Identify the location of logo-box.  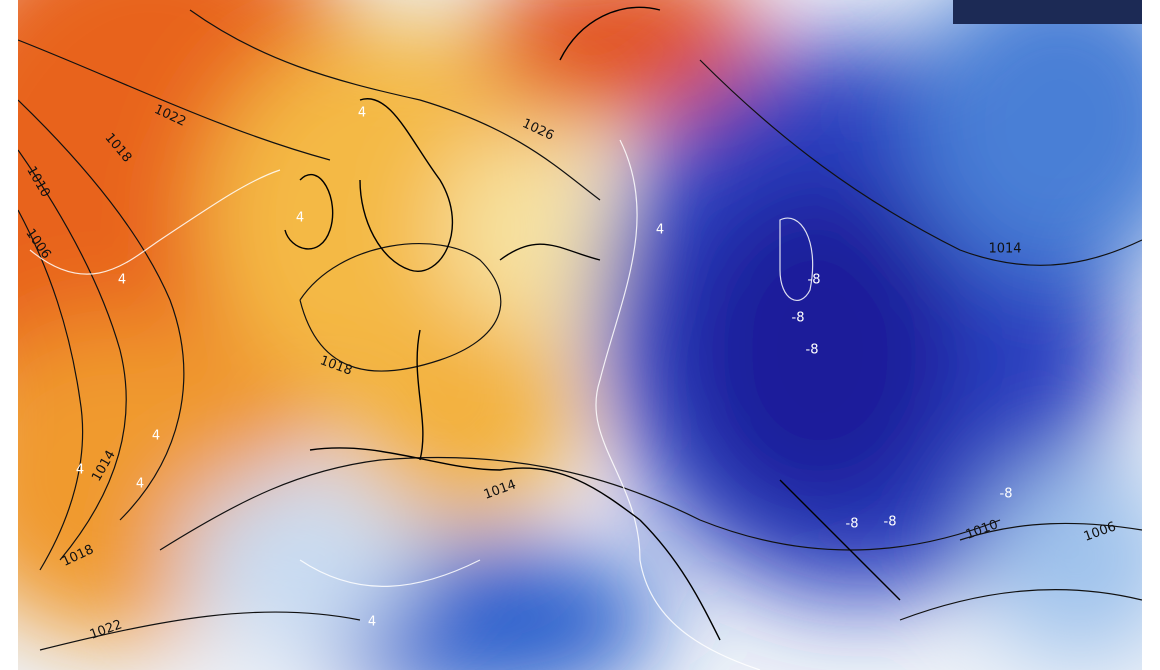
(1047, 12).